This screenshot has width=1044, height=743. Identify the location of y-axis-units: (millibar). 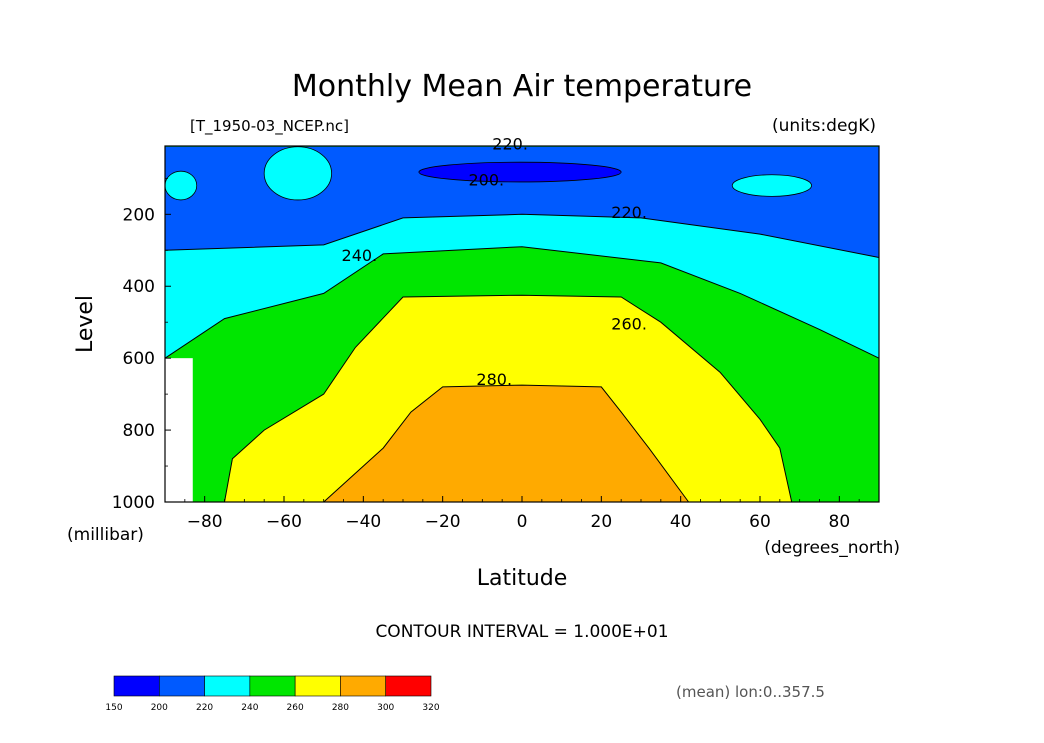
(105, 535).